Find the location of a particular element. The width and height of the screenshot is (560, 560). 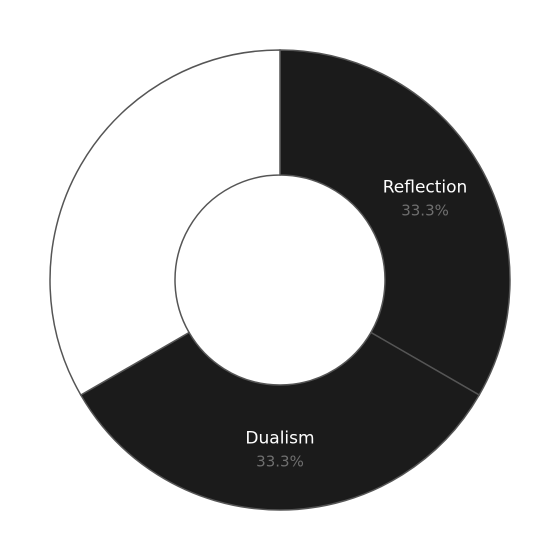

slice-percent-reflection: 33.3% is located at coordinates (425, 210).